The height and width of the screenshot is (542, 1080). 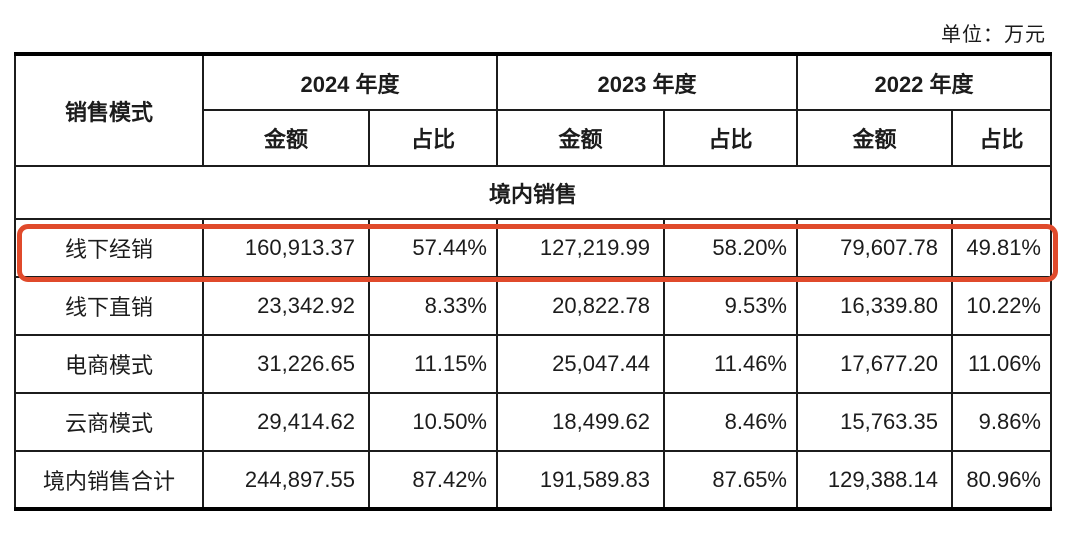 I want to click on cell-ratio-2022: 9.86%, so click(x=1001, y=422).